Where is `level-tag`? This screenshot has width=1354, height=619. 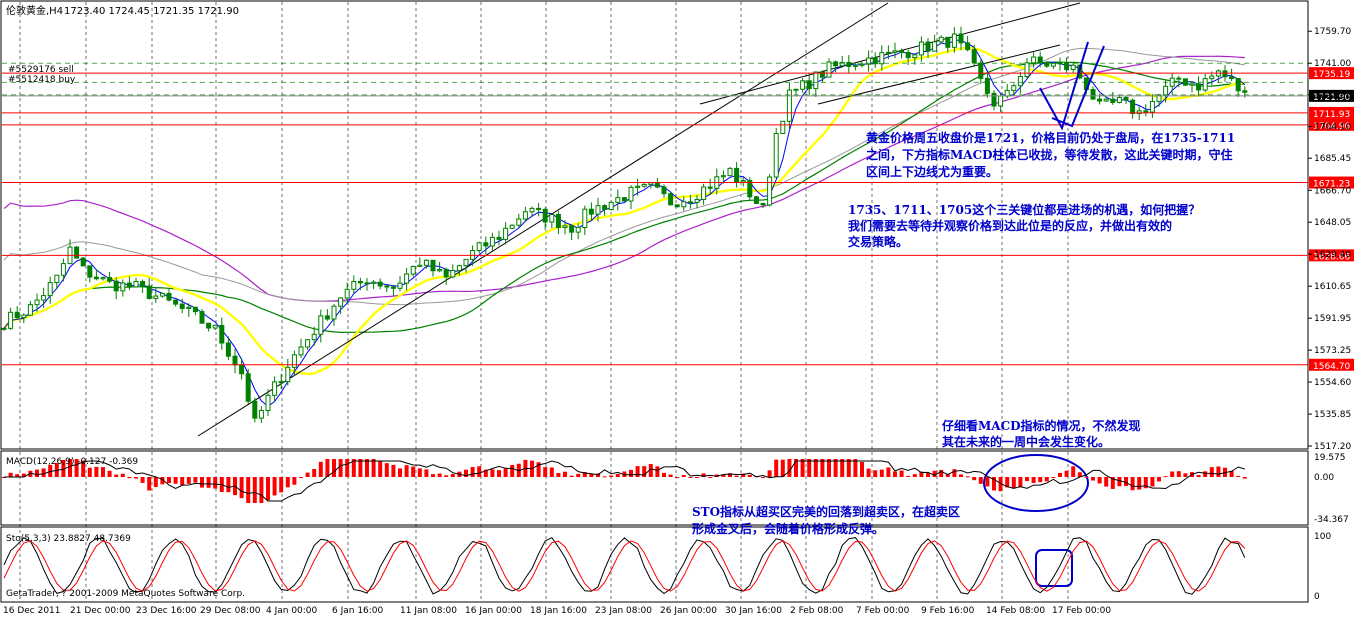 level-tag is located at coordinates (1331, 124).